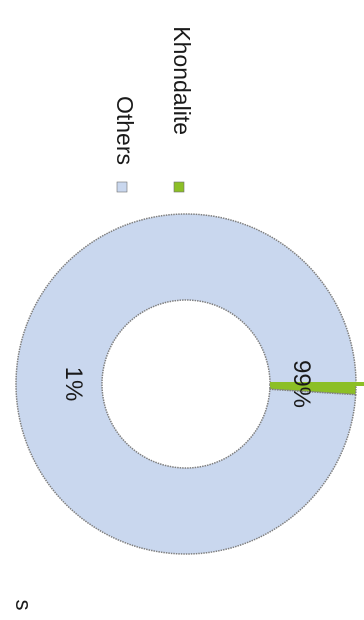 The width and height of the screenshot is (364, 620). I want to click on data-label-khondalite: 1%, so click(73, 384).